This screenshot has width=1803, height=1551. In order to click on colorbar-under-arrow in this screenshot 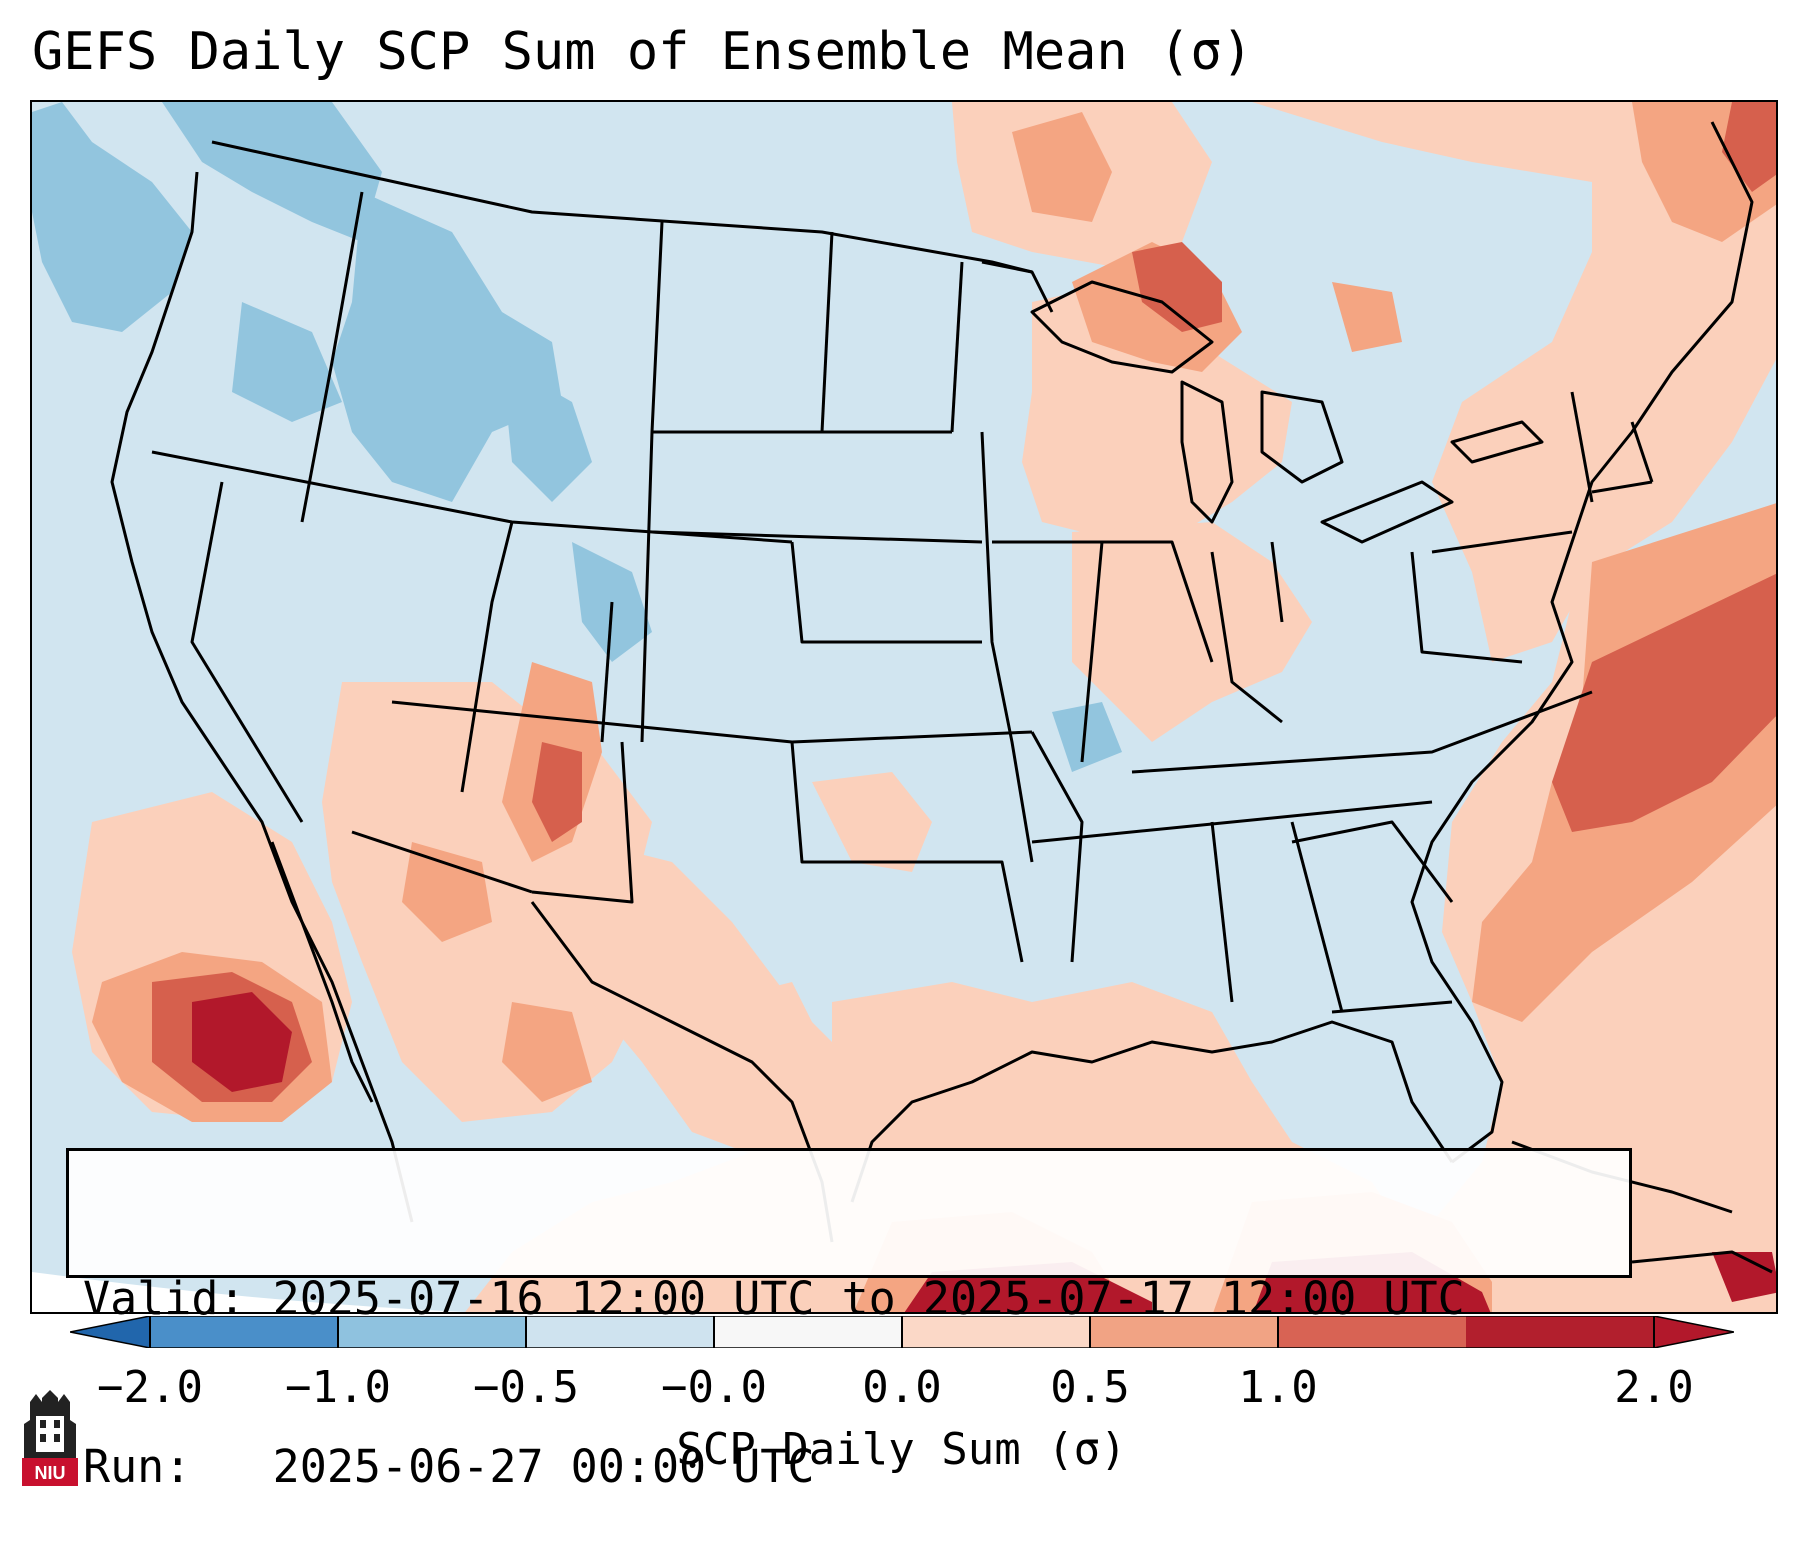, I will do `click(110, 1332)`.